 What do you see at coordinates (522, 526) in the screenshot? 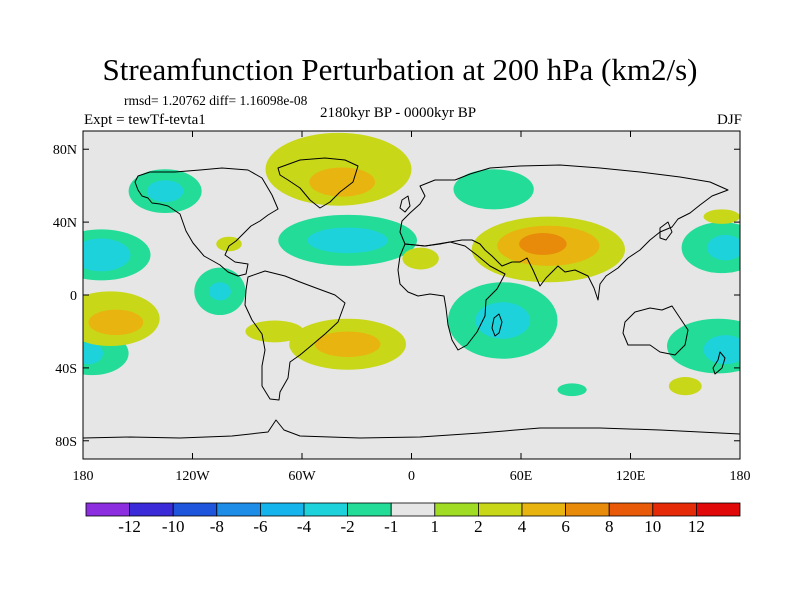
I see `colorbar-label-9: 4` at bounding box center [522, 526].